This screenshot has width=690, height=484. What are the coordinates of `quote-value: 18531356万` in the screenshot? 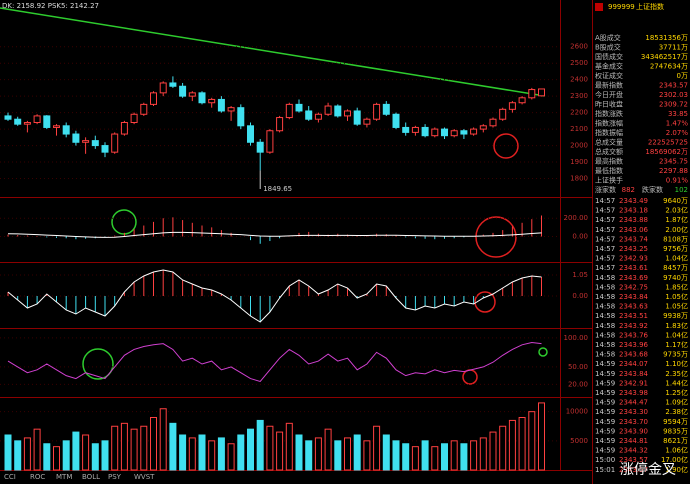 It's located at (666, 38).